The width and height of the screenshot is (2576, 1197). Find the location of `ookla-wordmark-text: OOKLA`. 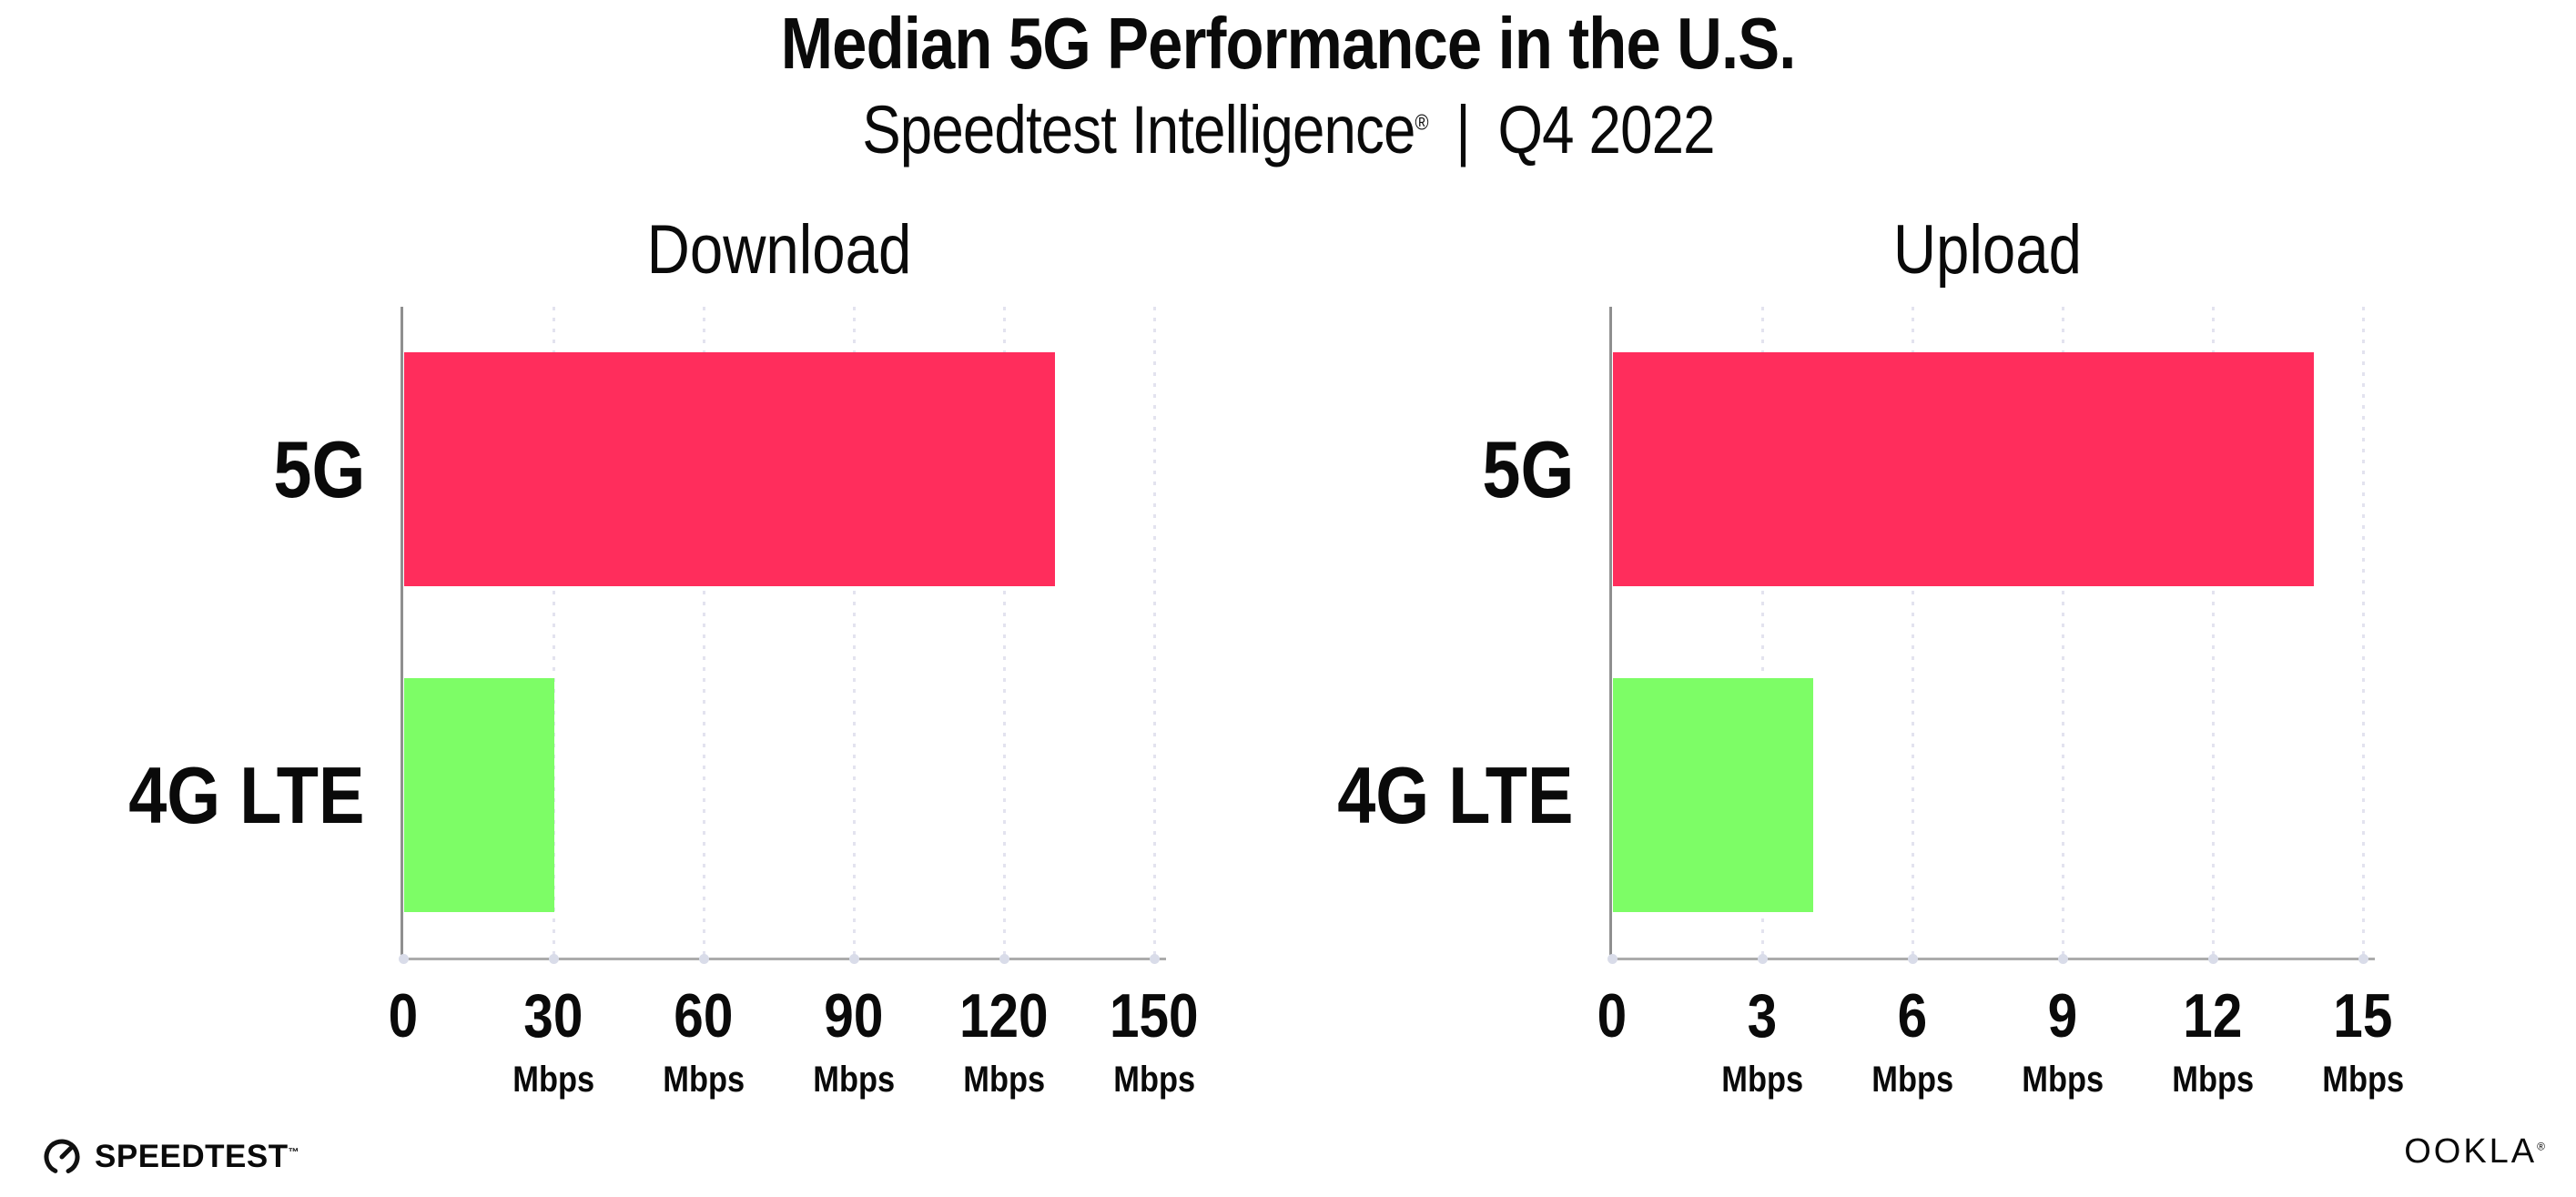

ookla-wordmark-text: OOKLA is located at coordinates (2471, 1151).